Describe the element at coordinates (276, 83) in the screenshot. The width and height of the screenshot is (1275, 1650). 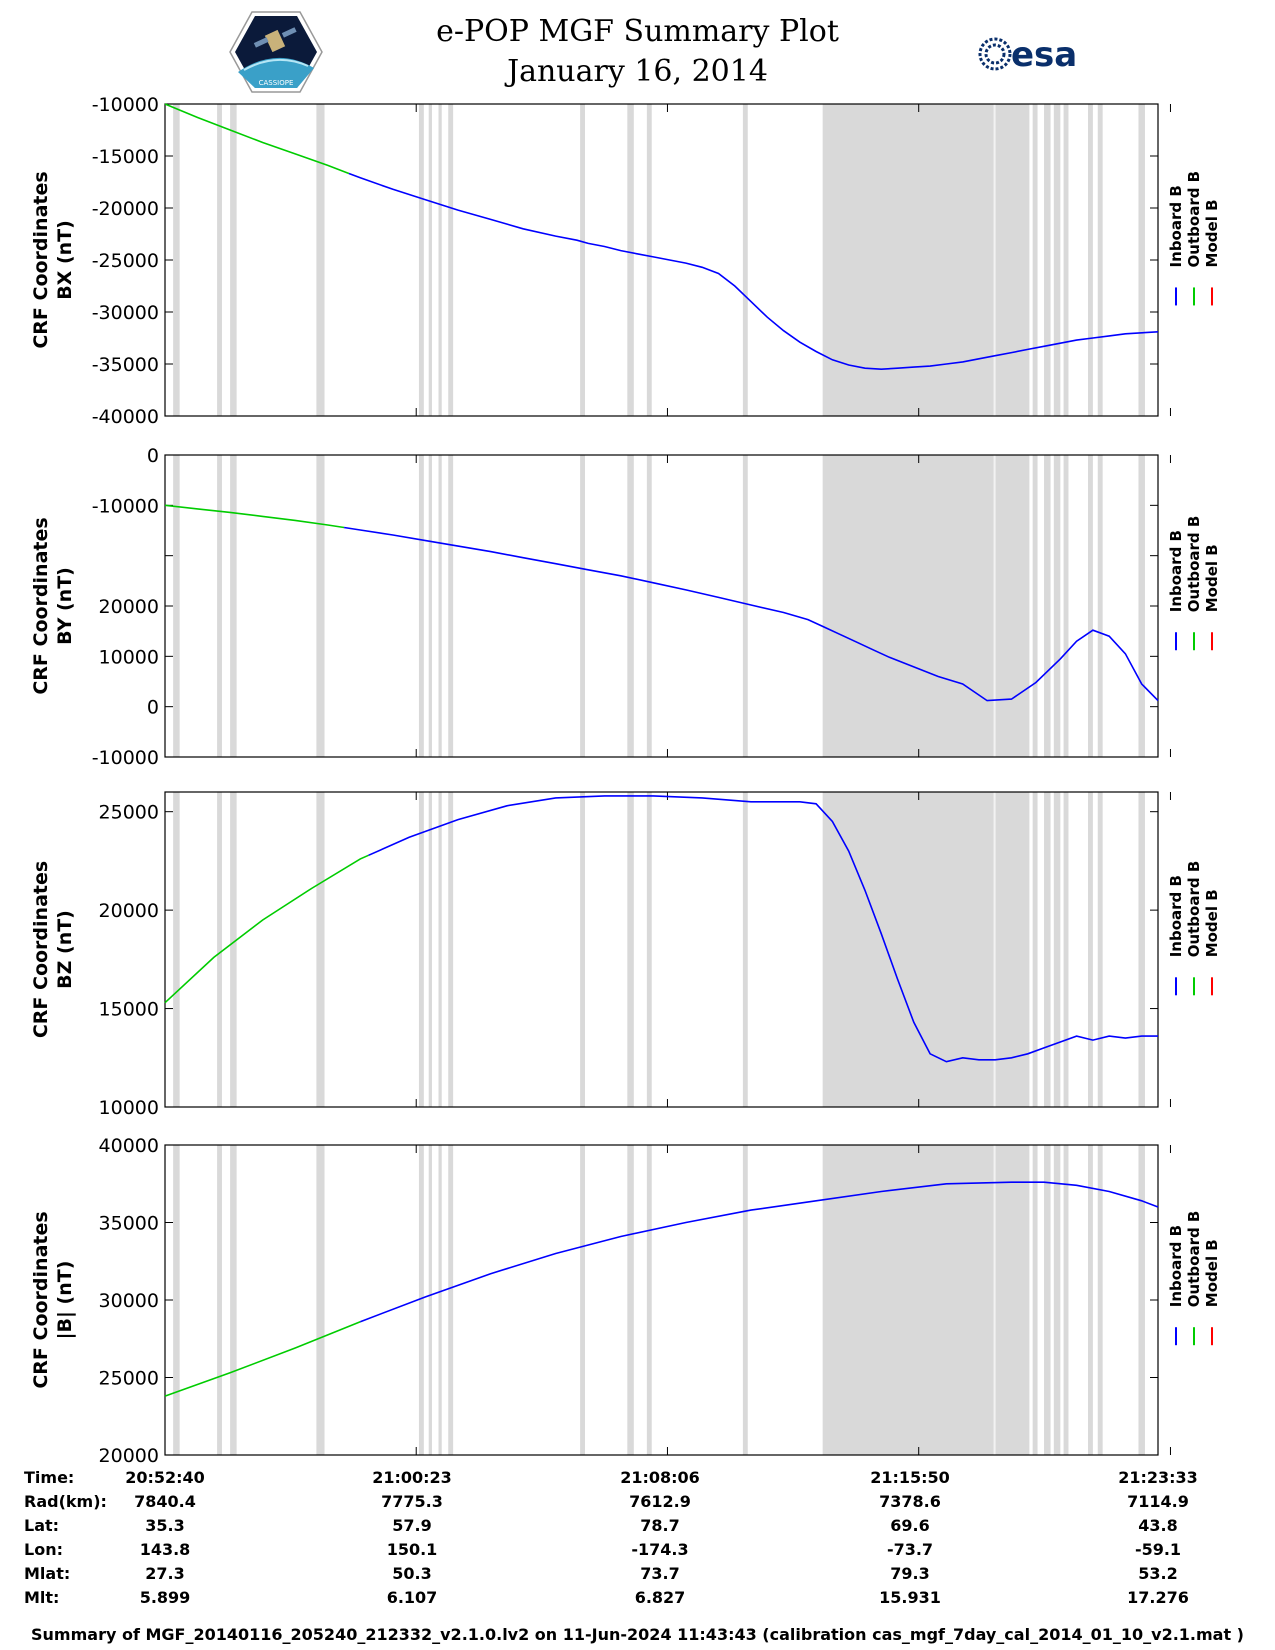
I see `cassiope-logo-text: CASSIOPE` at that location.